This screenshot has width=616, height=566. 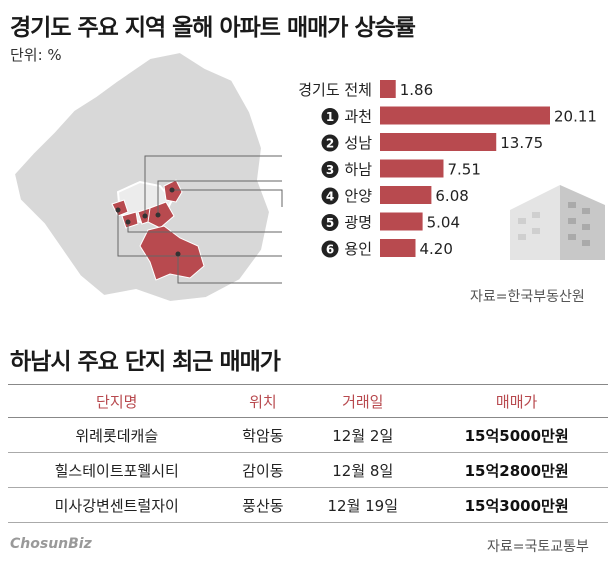 I want to click on map-dots, so click(x=148, y=222).